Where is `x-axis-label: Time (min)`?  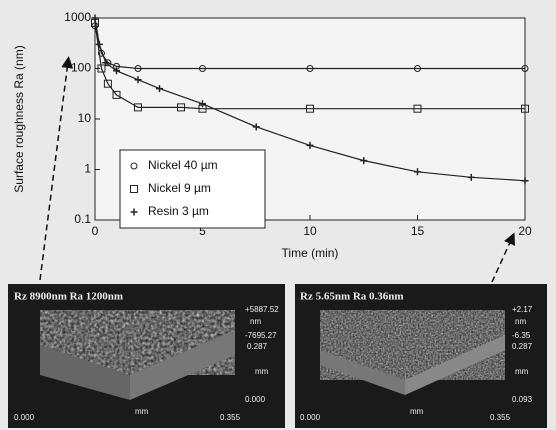 x-axis-label: Time (min) is located at coordinates (310, 253).